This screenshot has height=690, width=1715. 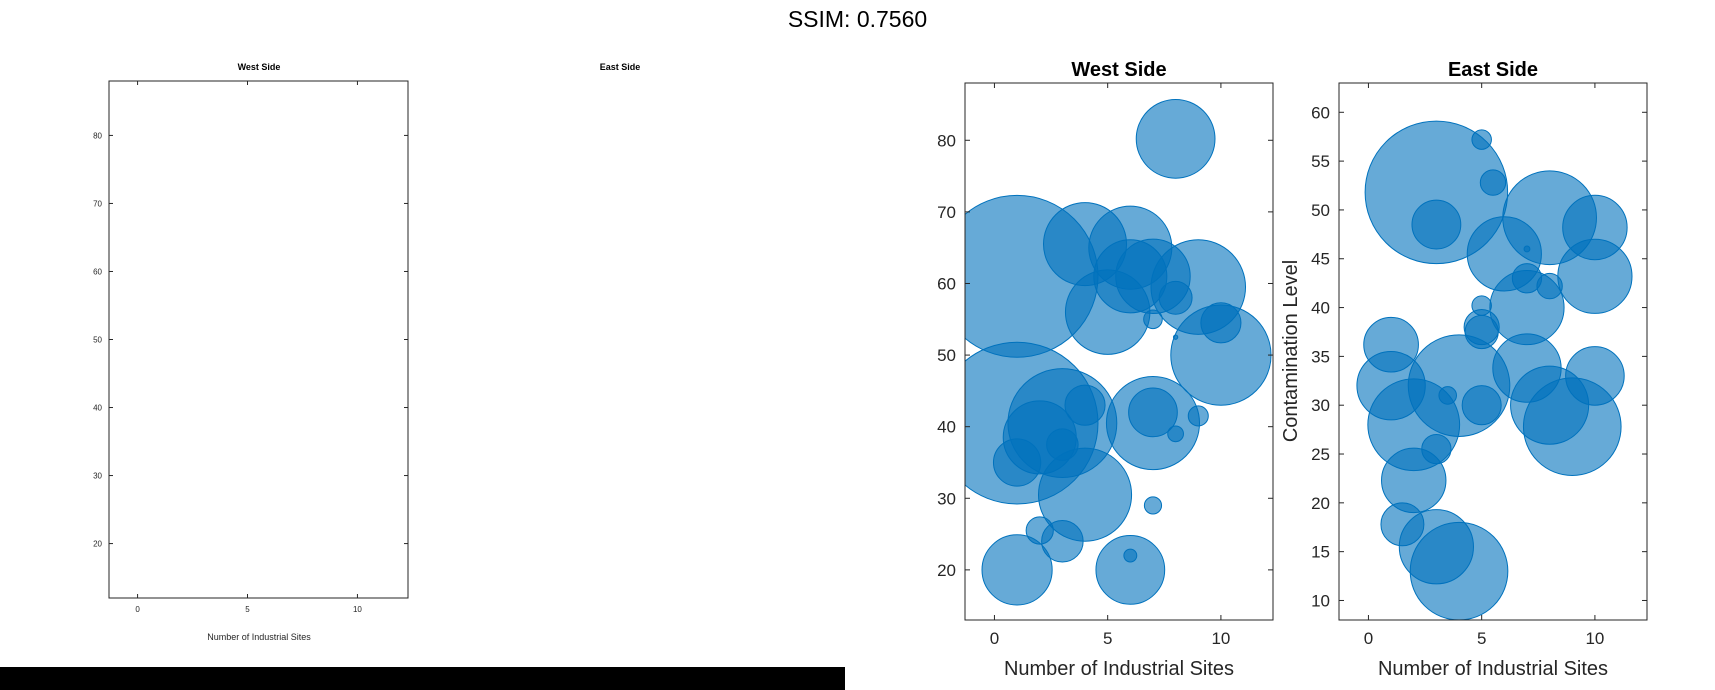 I want to click on left-west-title: West Side, so click(x=259, y=67).